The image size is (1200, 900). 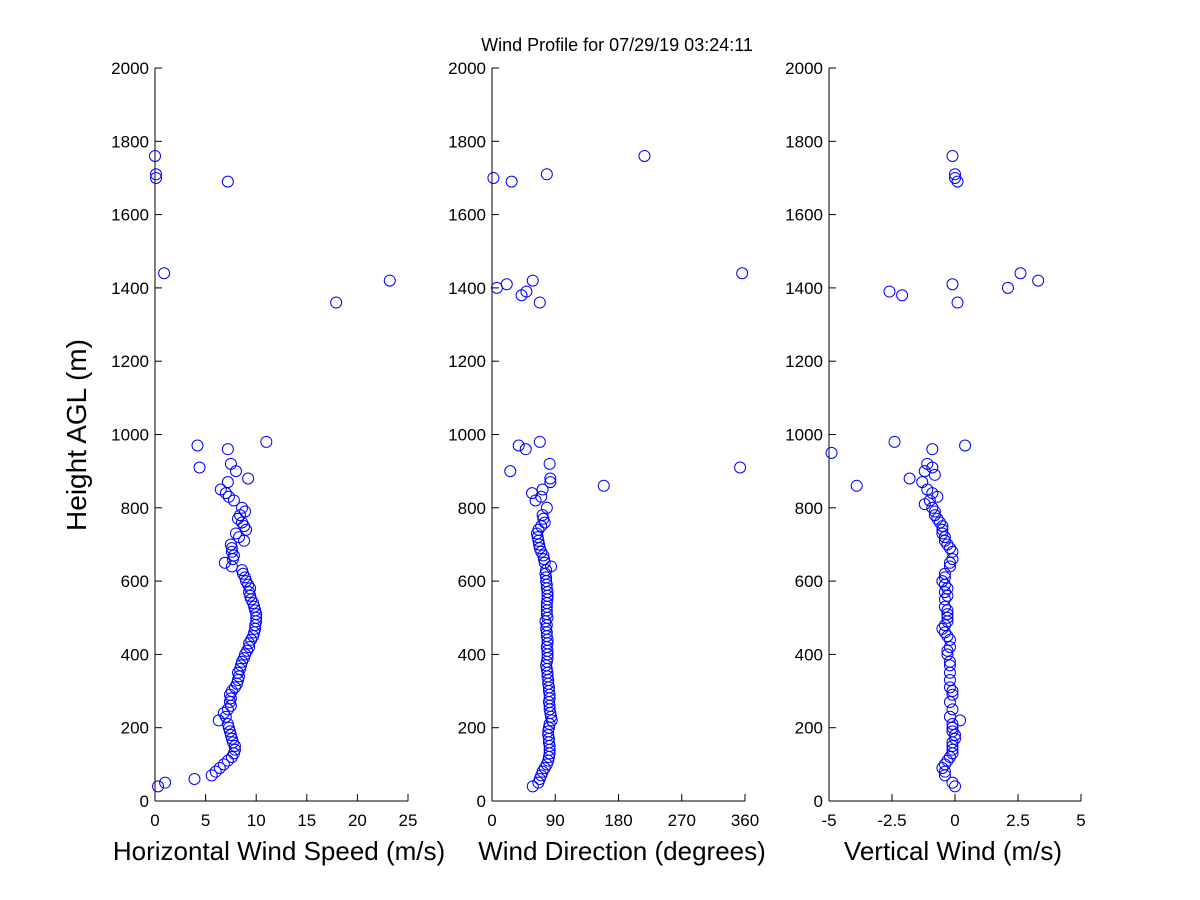 What do you see at coordinates (618, 820) in the screenshot?
I see `x-tick-label: 180` at bounding box center [618, 820].